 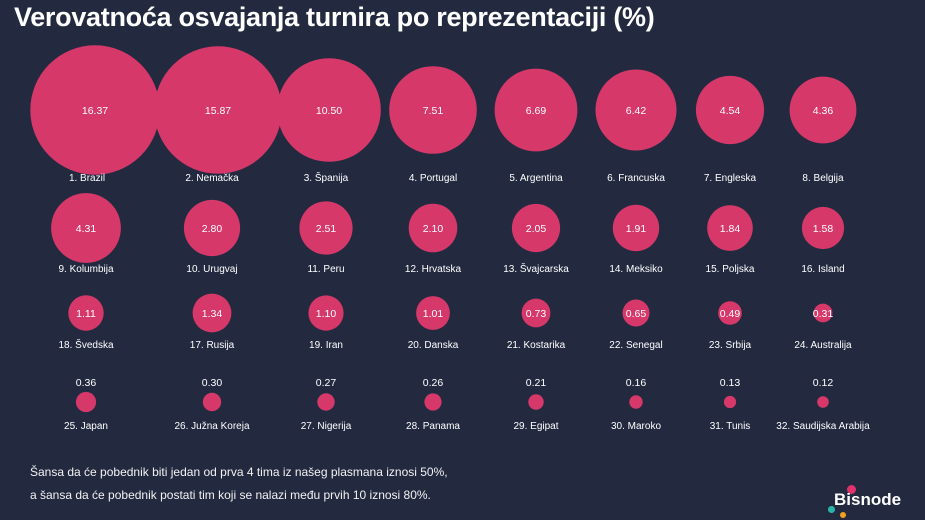 I want to click on value-label: 1.91, so click(x=636, y=229).